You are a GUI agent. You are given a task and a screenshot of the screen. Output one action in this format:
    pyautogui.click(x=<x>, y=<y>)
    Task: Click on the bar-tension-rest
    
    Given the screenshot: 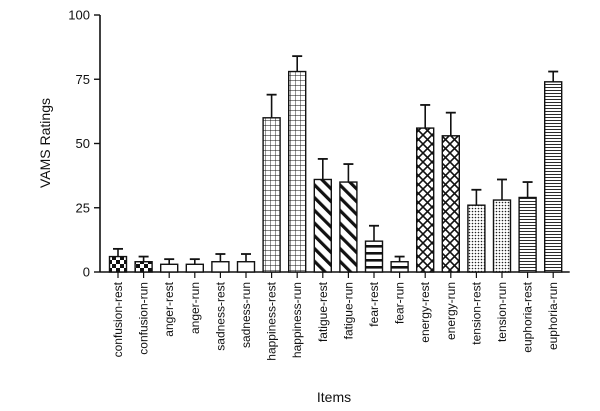 What is the action you would take?
    pyautogui.click(x=476, y=238)
    